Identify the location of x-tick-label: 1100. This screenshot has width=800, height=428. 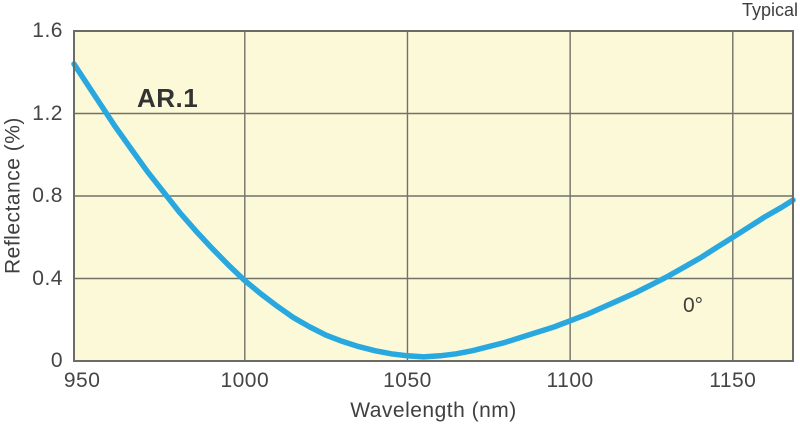
(570, 380).